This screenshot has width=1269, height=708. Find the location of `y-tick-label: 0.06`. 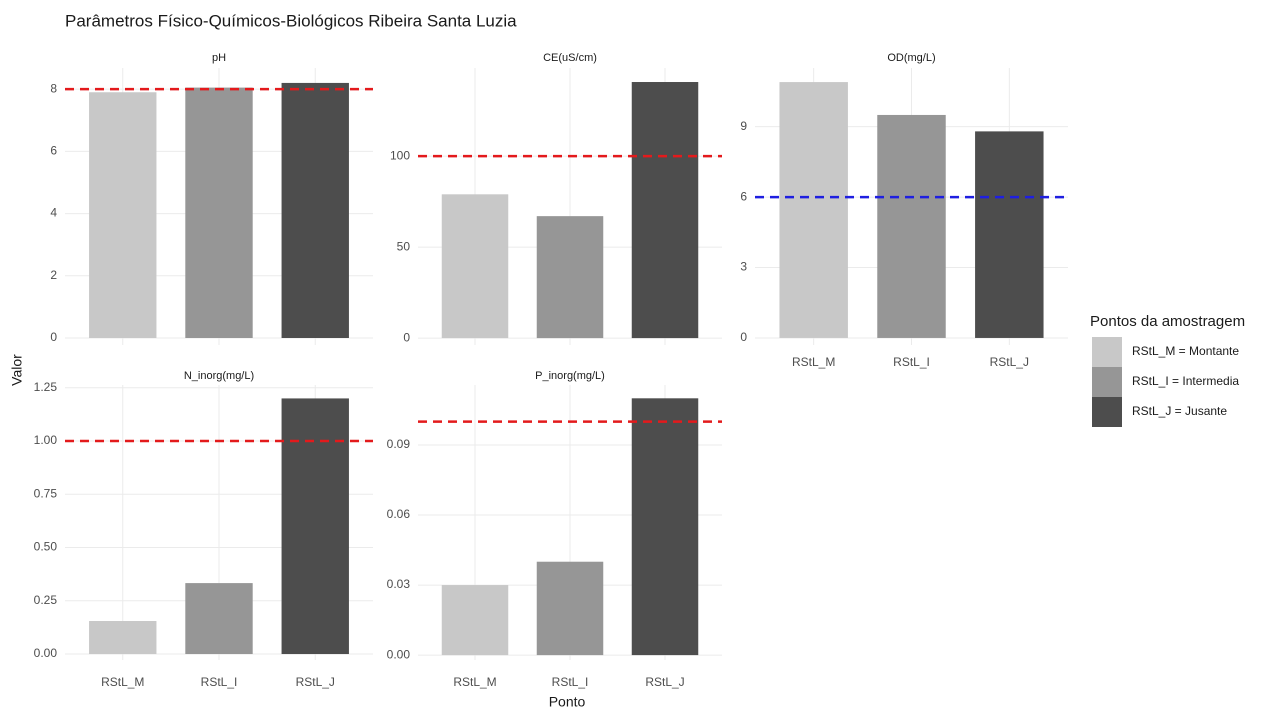

y-tick-label: 0.06 is located at coordinates (399, 514).